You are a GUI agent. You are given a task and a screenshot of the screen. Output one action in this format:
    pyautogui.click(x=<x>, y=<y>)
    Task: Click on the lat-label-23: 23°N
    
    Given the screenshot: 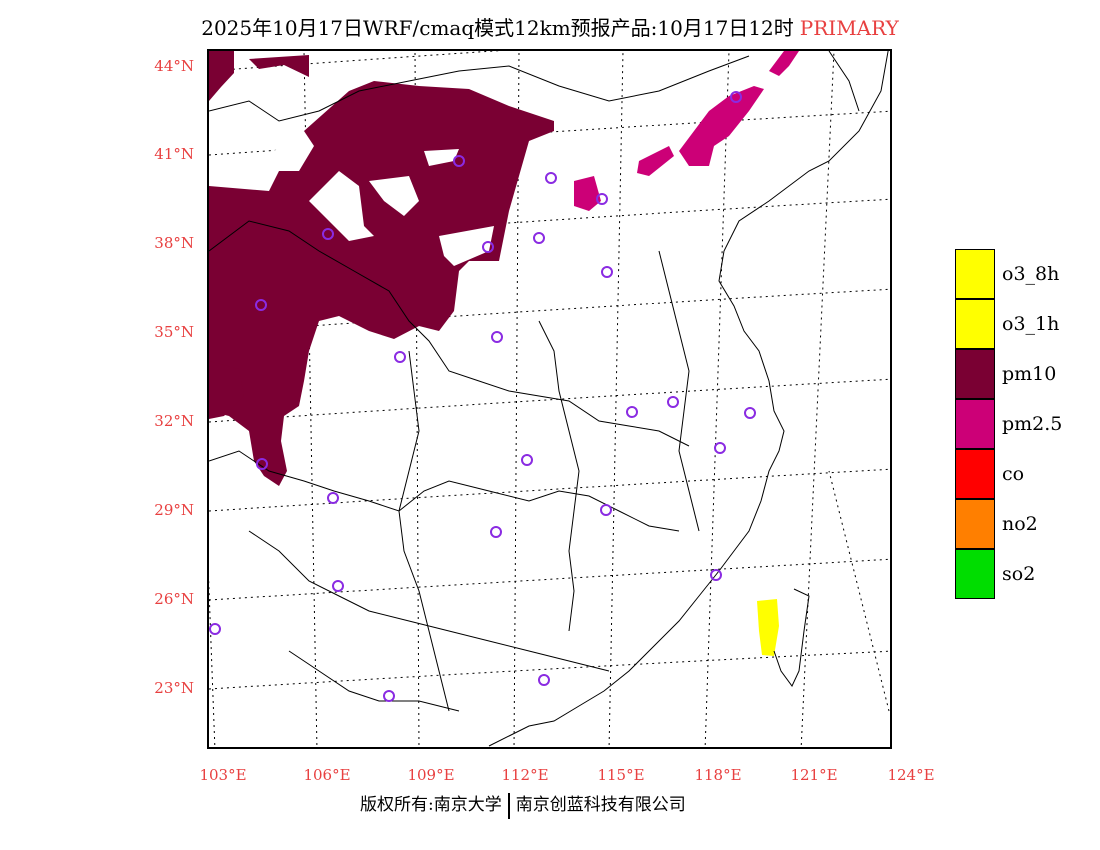 What is the action you would take?
    pyautogui.click(x=174, y=688)
    